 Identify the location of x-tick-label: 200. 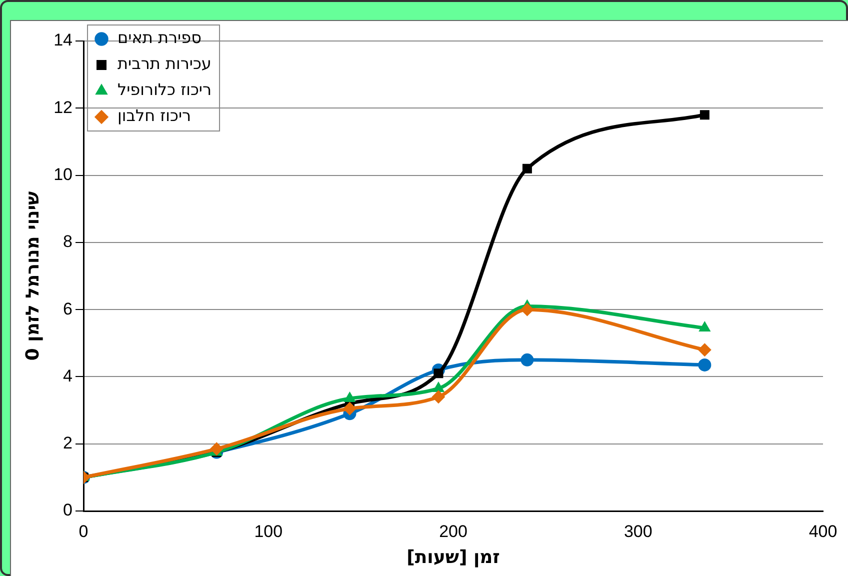
(453, 531).